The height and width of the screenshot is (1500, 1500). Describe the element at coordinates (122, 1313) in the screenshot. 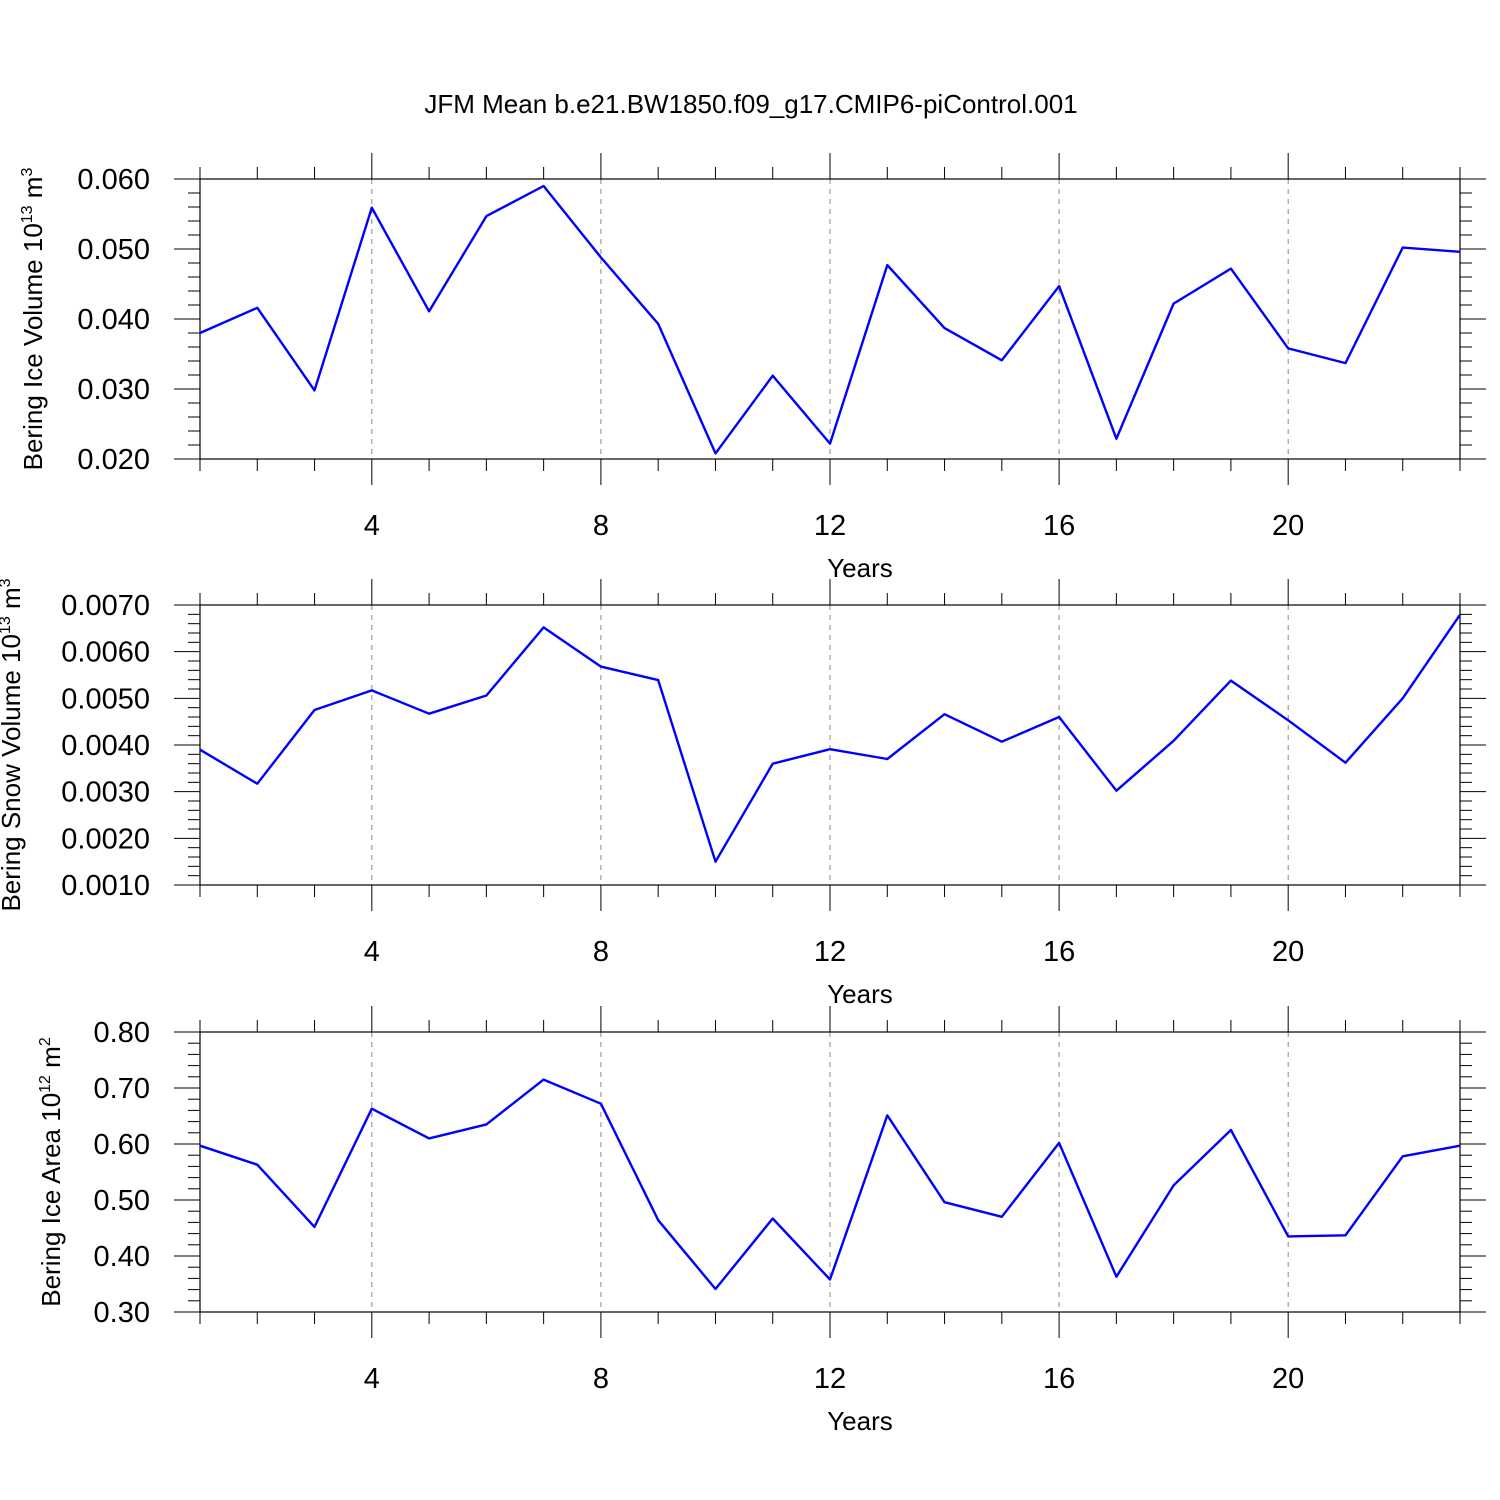

I see `y-tick-label: 0.30` at that location.